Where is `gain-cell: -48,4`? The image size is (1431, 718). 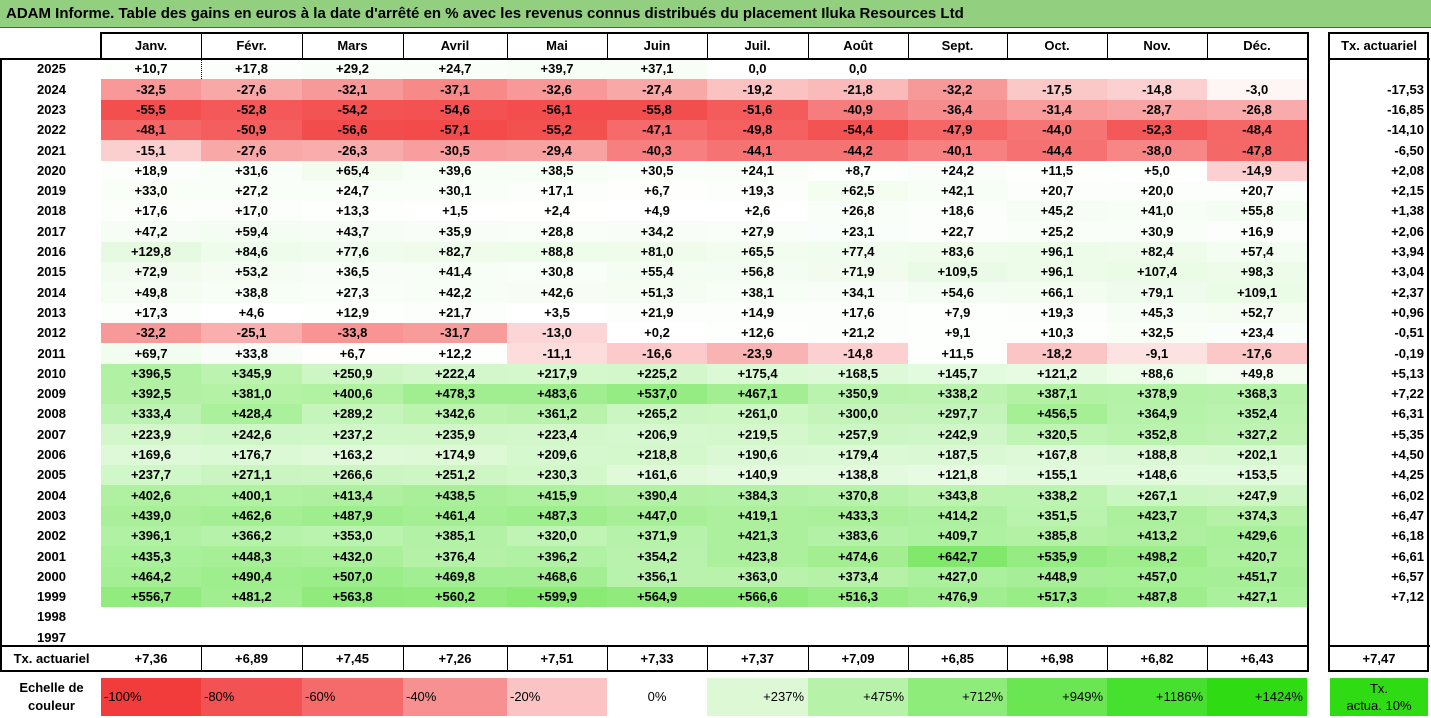
gain-cell: -48,4 is located at coordinates (1257, 130).